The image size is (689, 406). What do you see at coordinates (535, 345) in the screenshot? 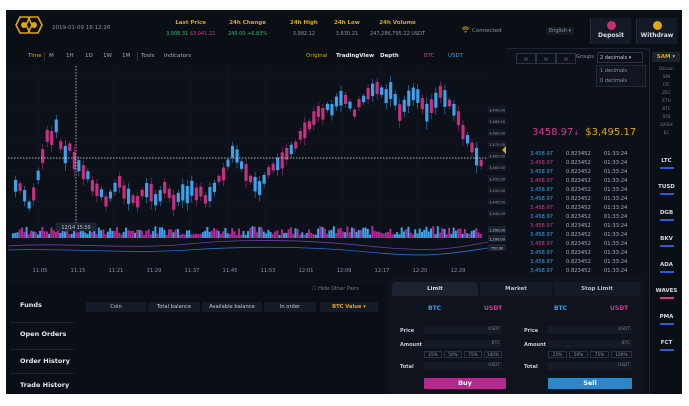
I see `sell-amount-label: Amount` at bounding box center [535, 345].